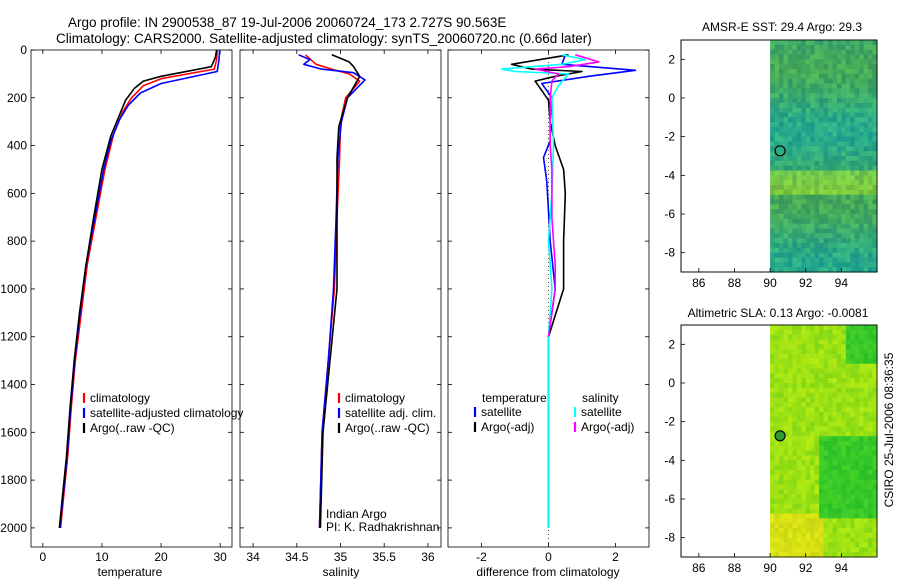 The width and height of the screenshot is (900, 585). I want to click on annotation-indian-argo: Indian Argo, so click(356, 514).